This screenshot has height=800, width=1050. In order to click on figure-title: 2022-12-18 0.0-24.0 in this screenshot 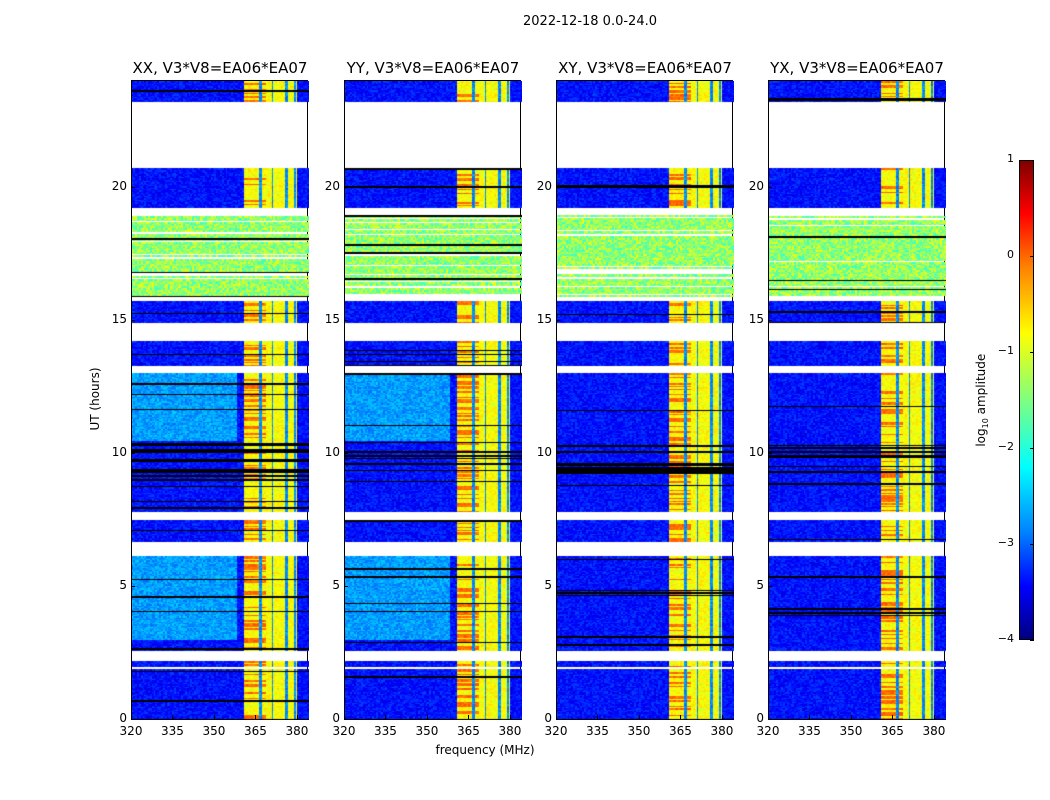, I will do `click(590, 21)`.